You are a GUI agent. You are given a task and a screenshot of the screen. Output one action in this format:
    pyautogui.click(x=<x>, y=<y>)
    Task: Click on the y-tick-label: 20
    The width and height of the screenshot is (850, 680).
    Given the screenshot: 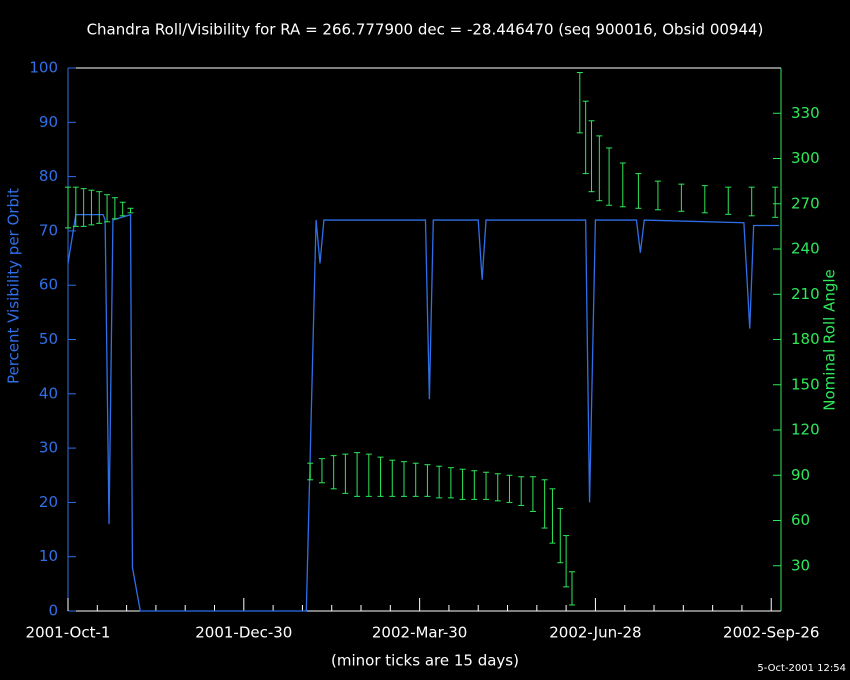 What is the action you would take?
    pyautogui.click(x=48, y=502)
    